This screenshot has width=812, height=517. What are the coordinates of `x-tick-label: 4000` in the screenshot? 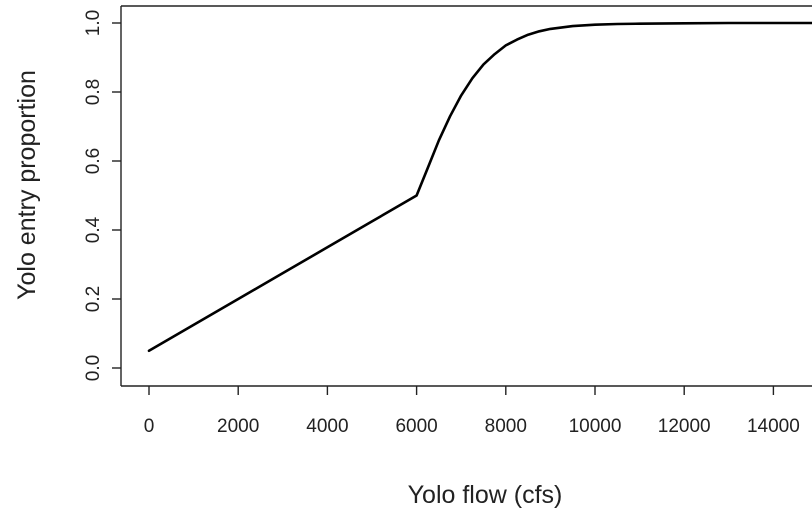 It's located at (327, 426).